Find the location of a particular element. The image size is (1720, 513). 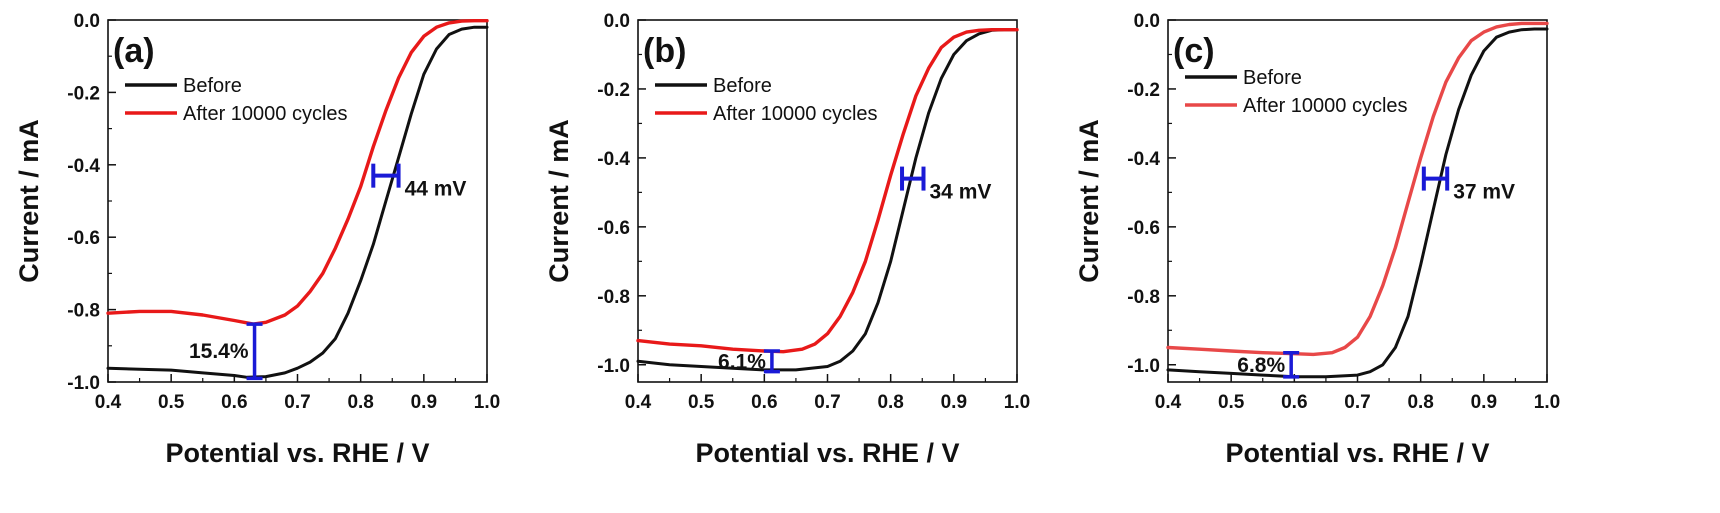

drop-label: 6.1% is located at coordinates (742, 361).